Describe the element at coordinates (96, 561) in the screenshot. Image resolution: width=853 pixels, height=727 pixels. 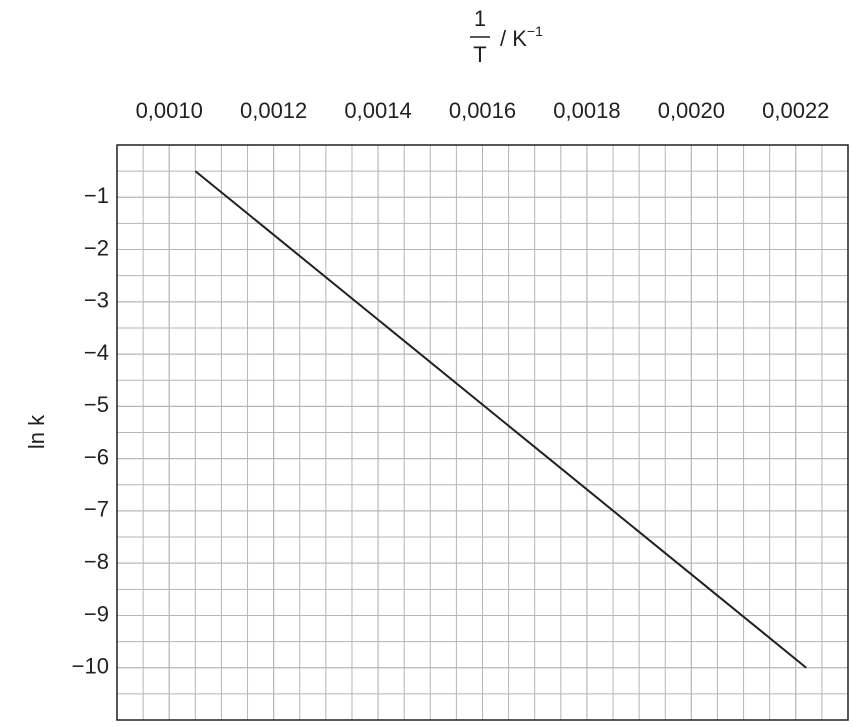
I see `y-tick-label: −8` at that location.